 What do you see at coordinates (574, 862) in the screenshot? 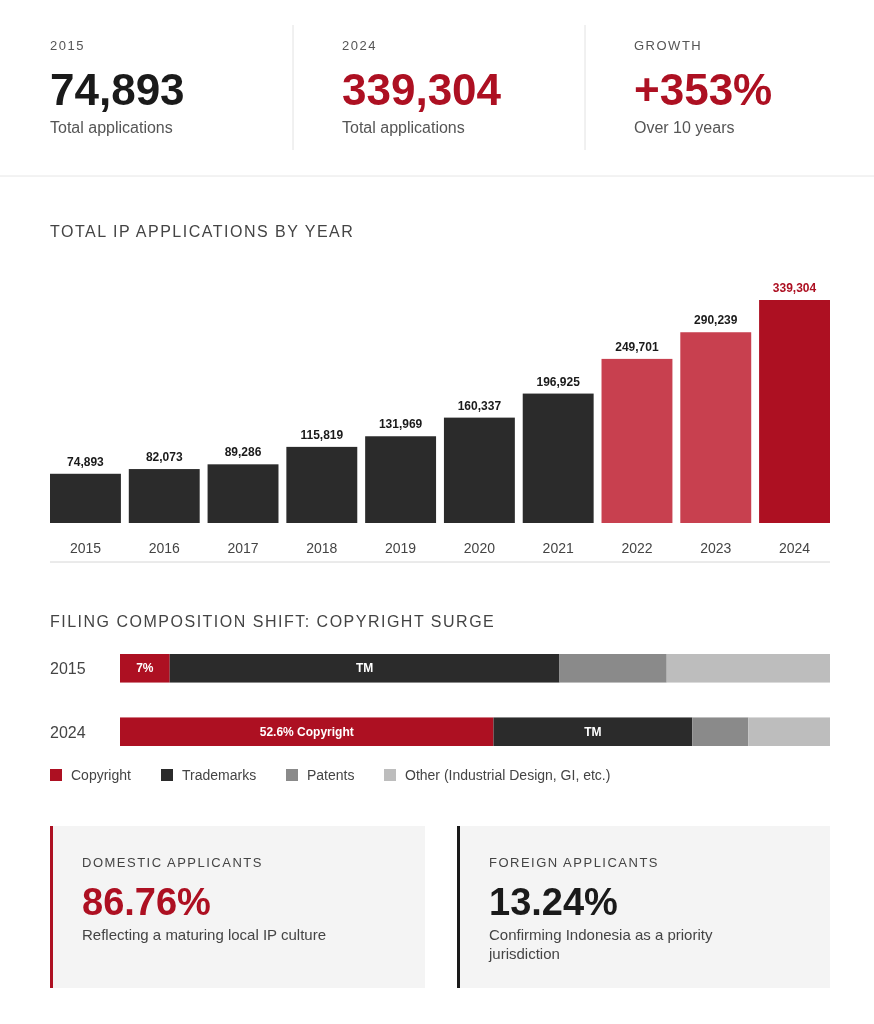
I see `text: FOREIGN APPLICANTS` at bounding box center [574, 862].